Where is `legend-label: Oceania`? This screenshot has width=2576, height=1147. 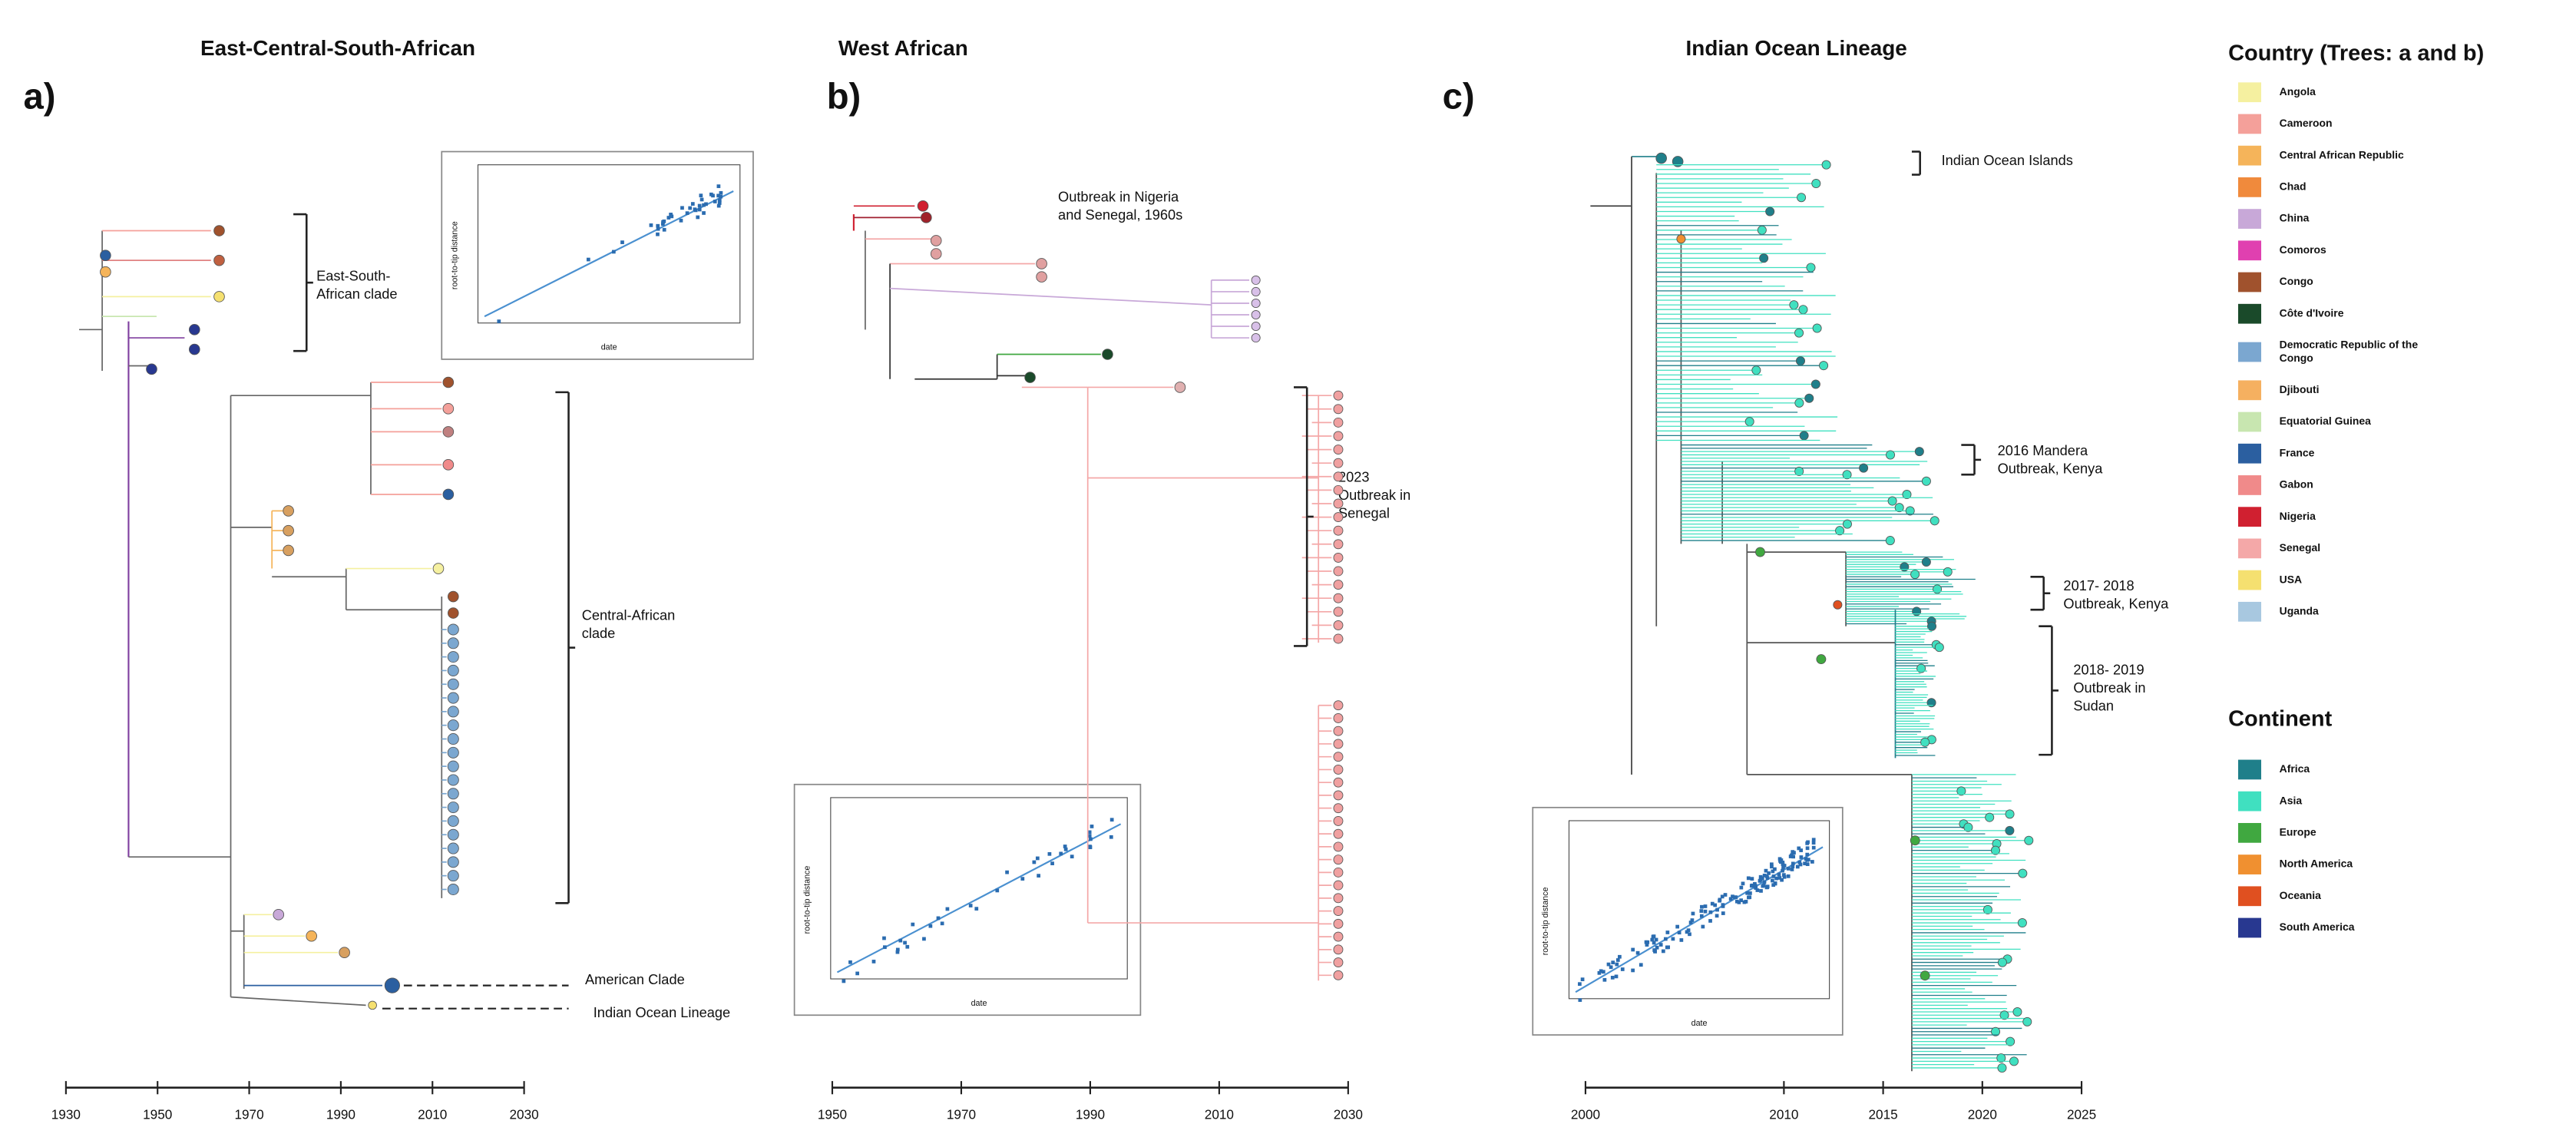 legend-label: Oceania is located at coordinates (2300, 895).